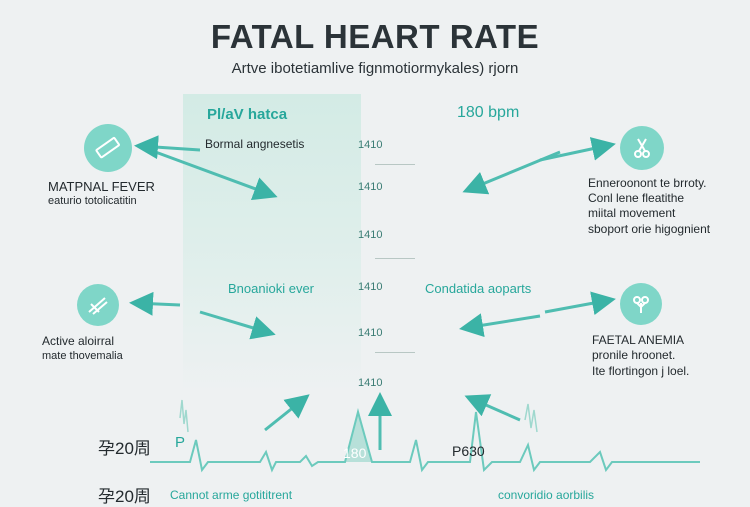 The image size is (750, 507). I want to click on scissors-icon, so click(642, 148).